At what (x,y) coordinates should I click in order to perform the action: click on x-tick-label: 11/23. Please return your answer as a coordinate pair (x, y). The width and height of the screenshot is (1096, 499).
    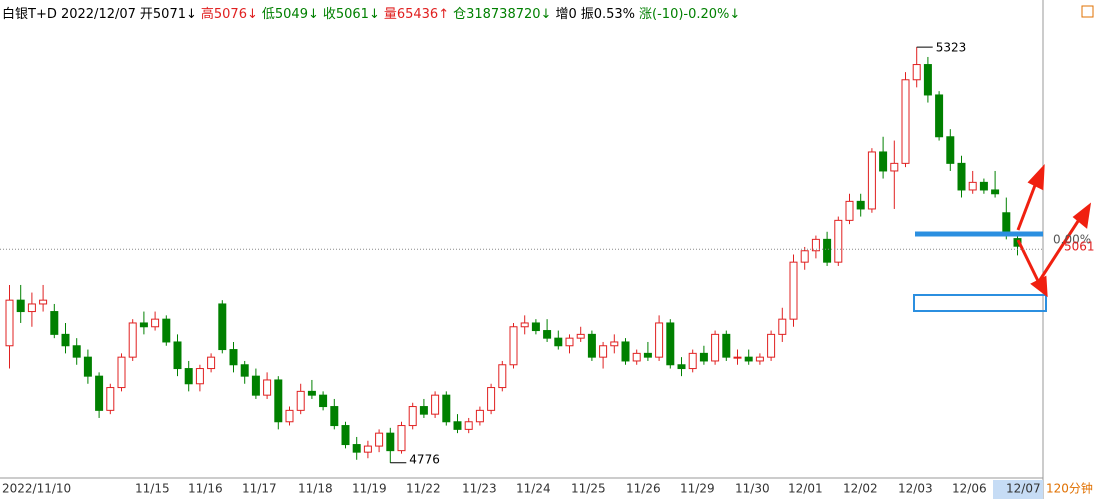
    Looking at the image, I should click on (479, 489).